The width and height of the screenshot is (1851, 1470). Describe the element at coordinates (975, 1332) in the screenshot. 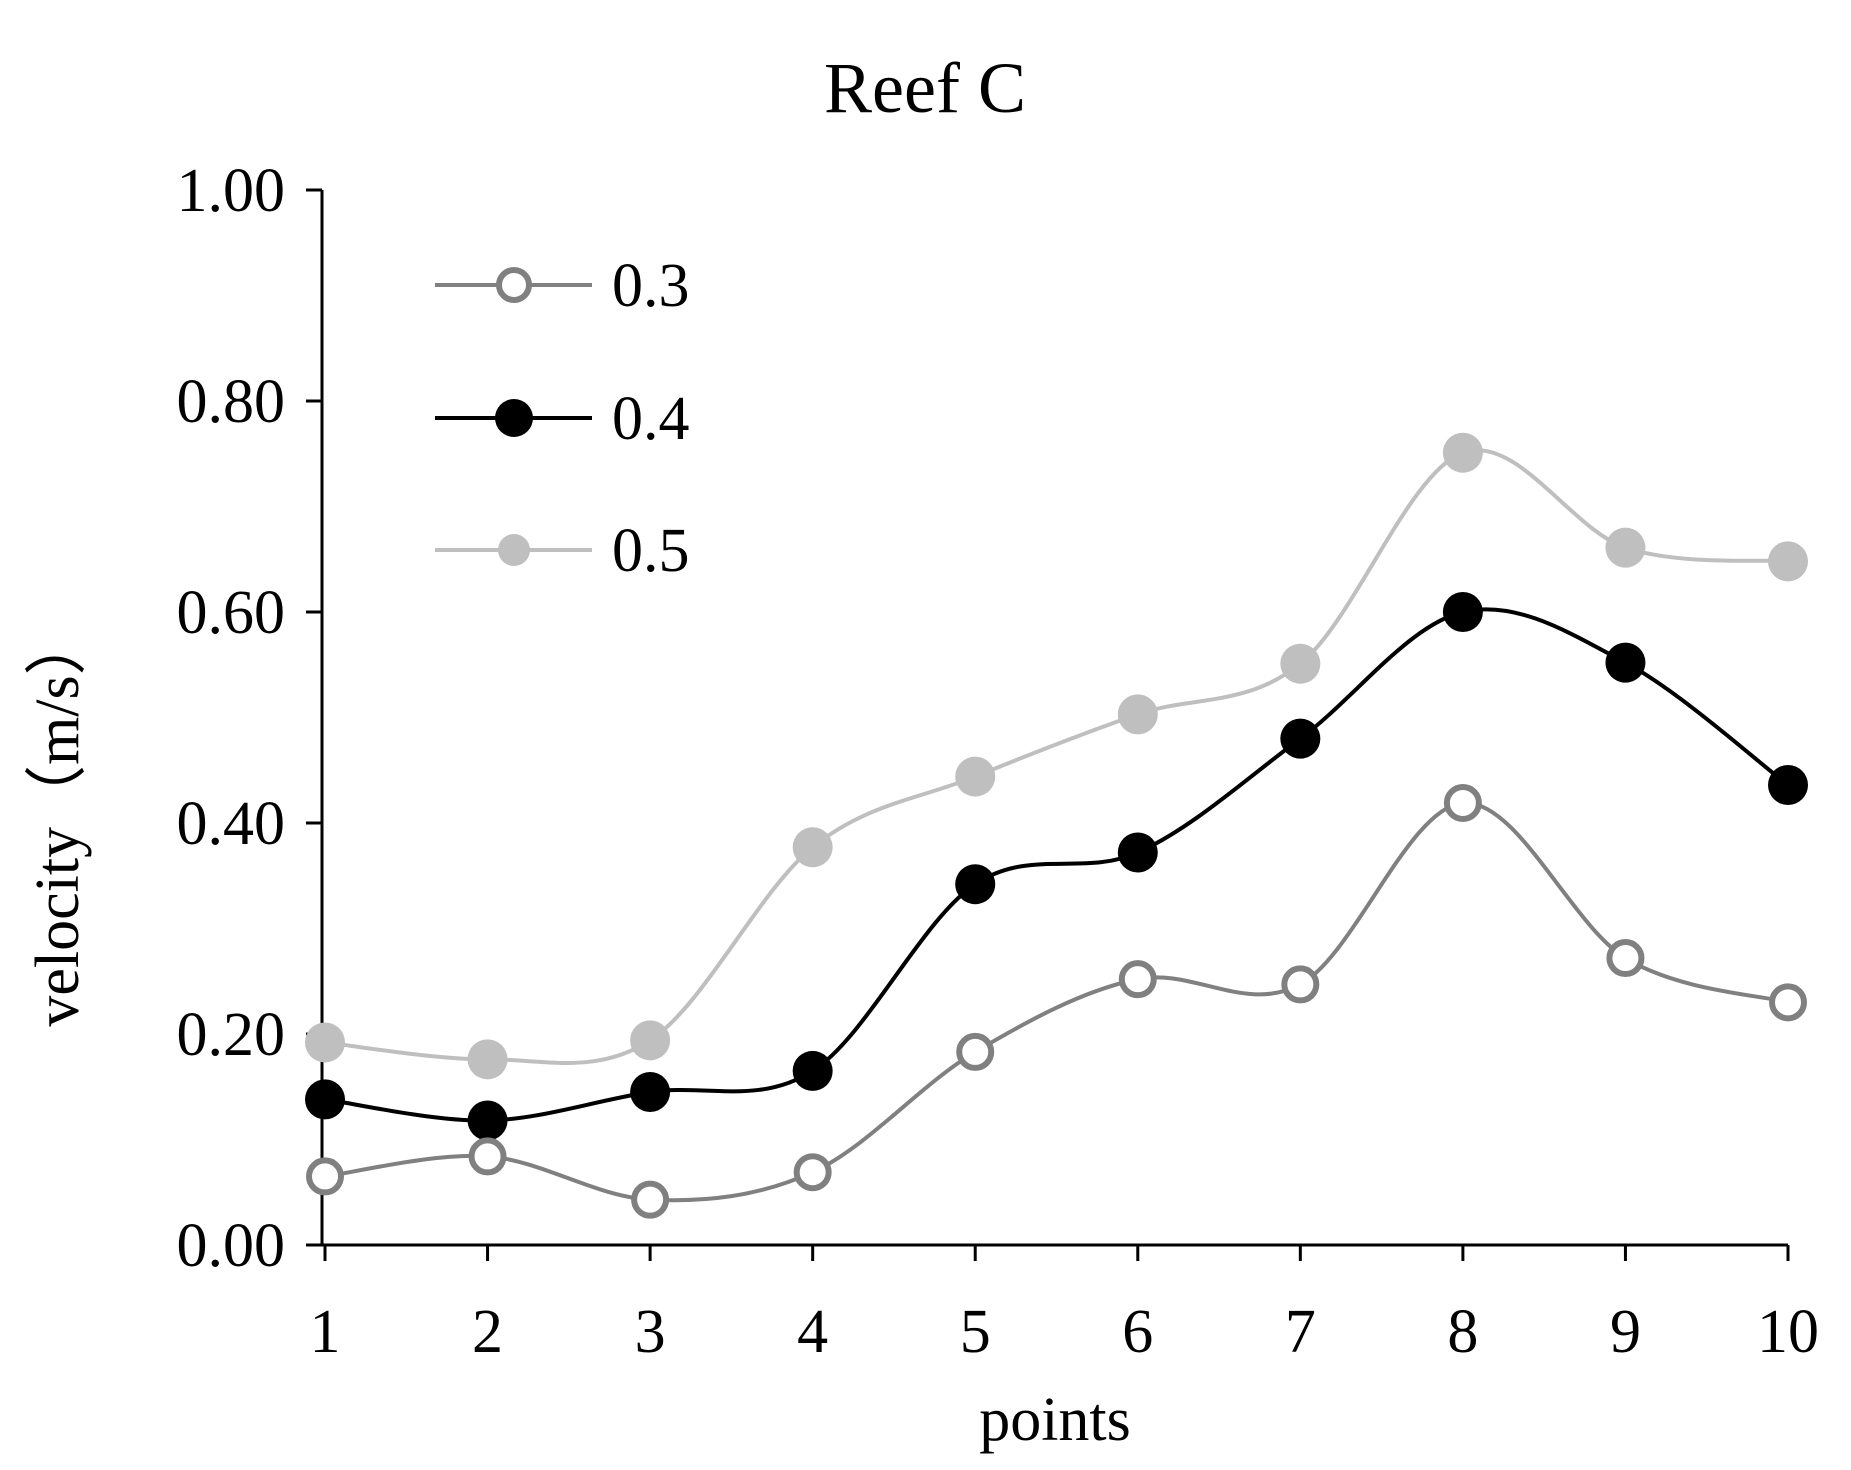

I see `x-tick-label: 5` at that location.